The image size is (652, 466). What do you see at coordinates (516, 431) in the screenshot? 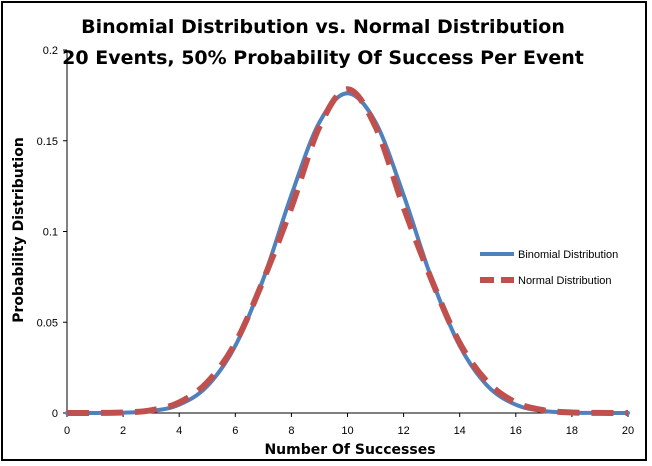
I see `x-tick-label: 16` at bounding box center [516, 431].